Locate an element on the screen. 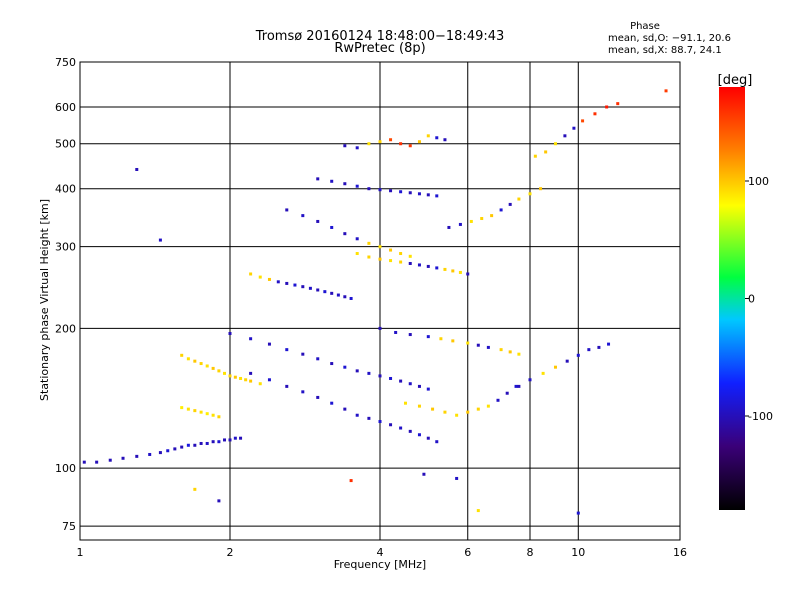  stats-line-x: mean, sd,X: 88.7, 24.1 is located at coordinates (665, 50).